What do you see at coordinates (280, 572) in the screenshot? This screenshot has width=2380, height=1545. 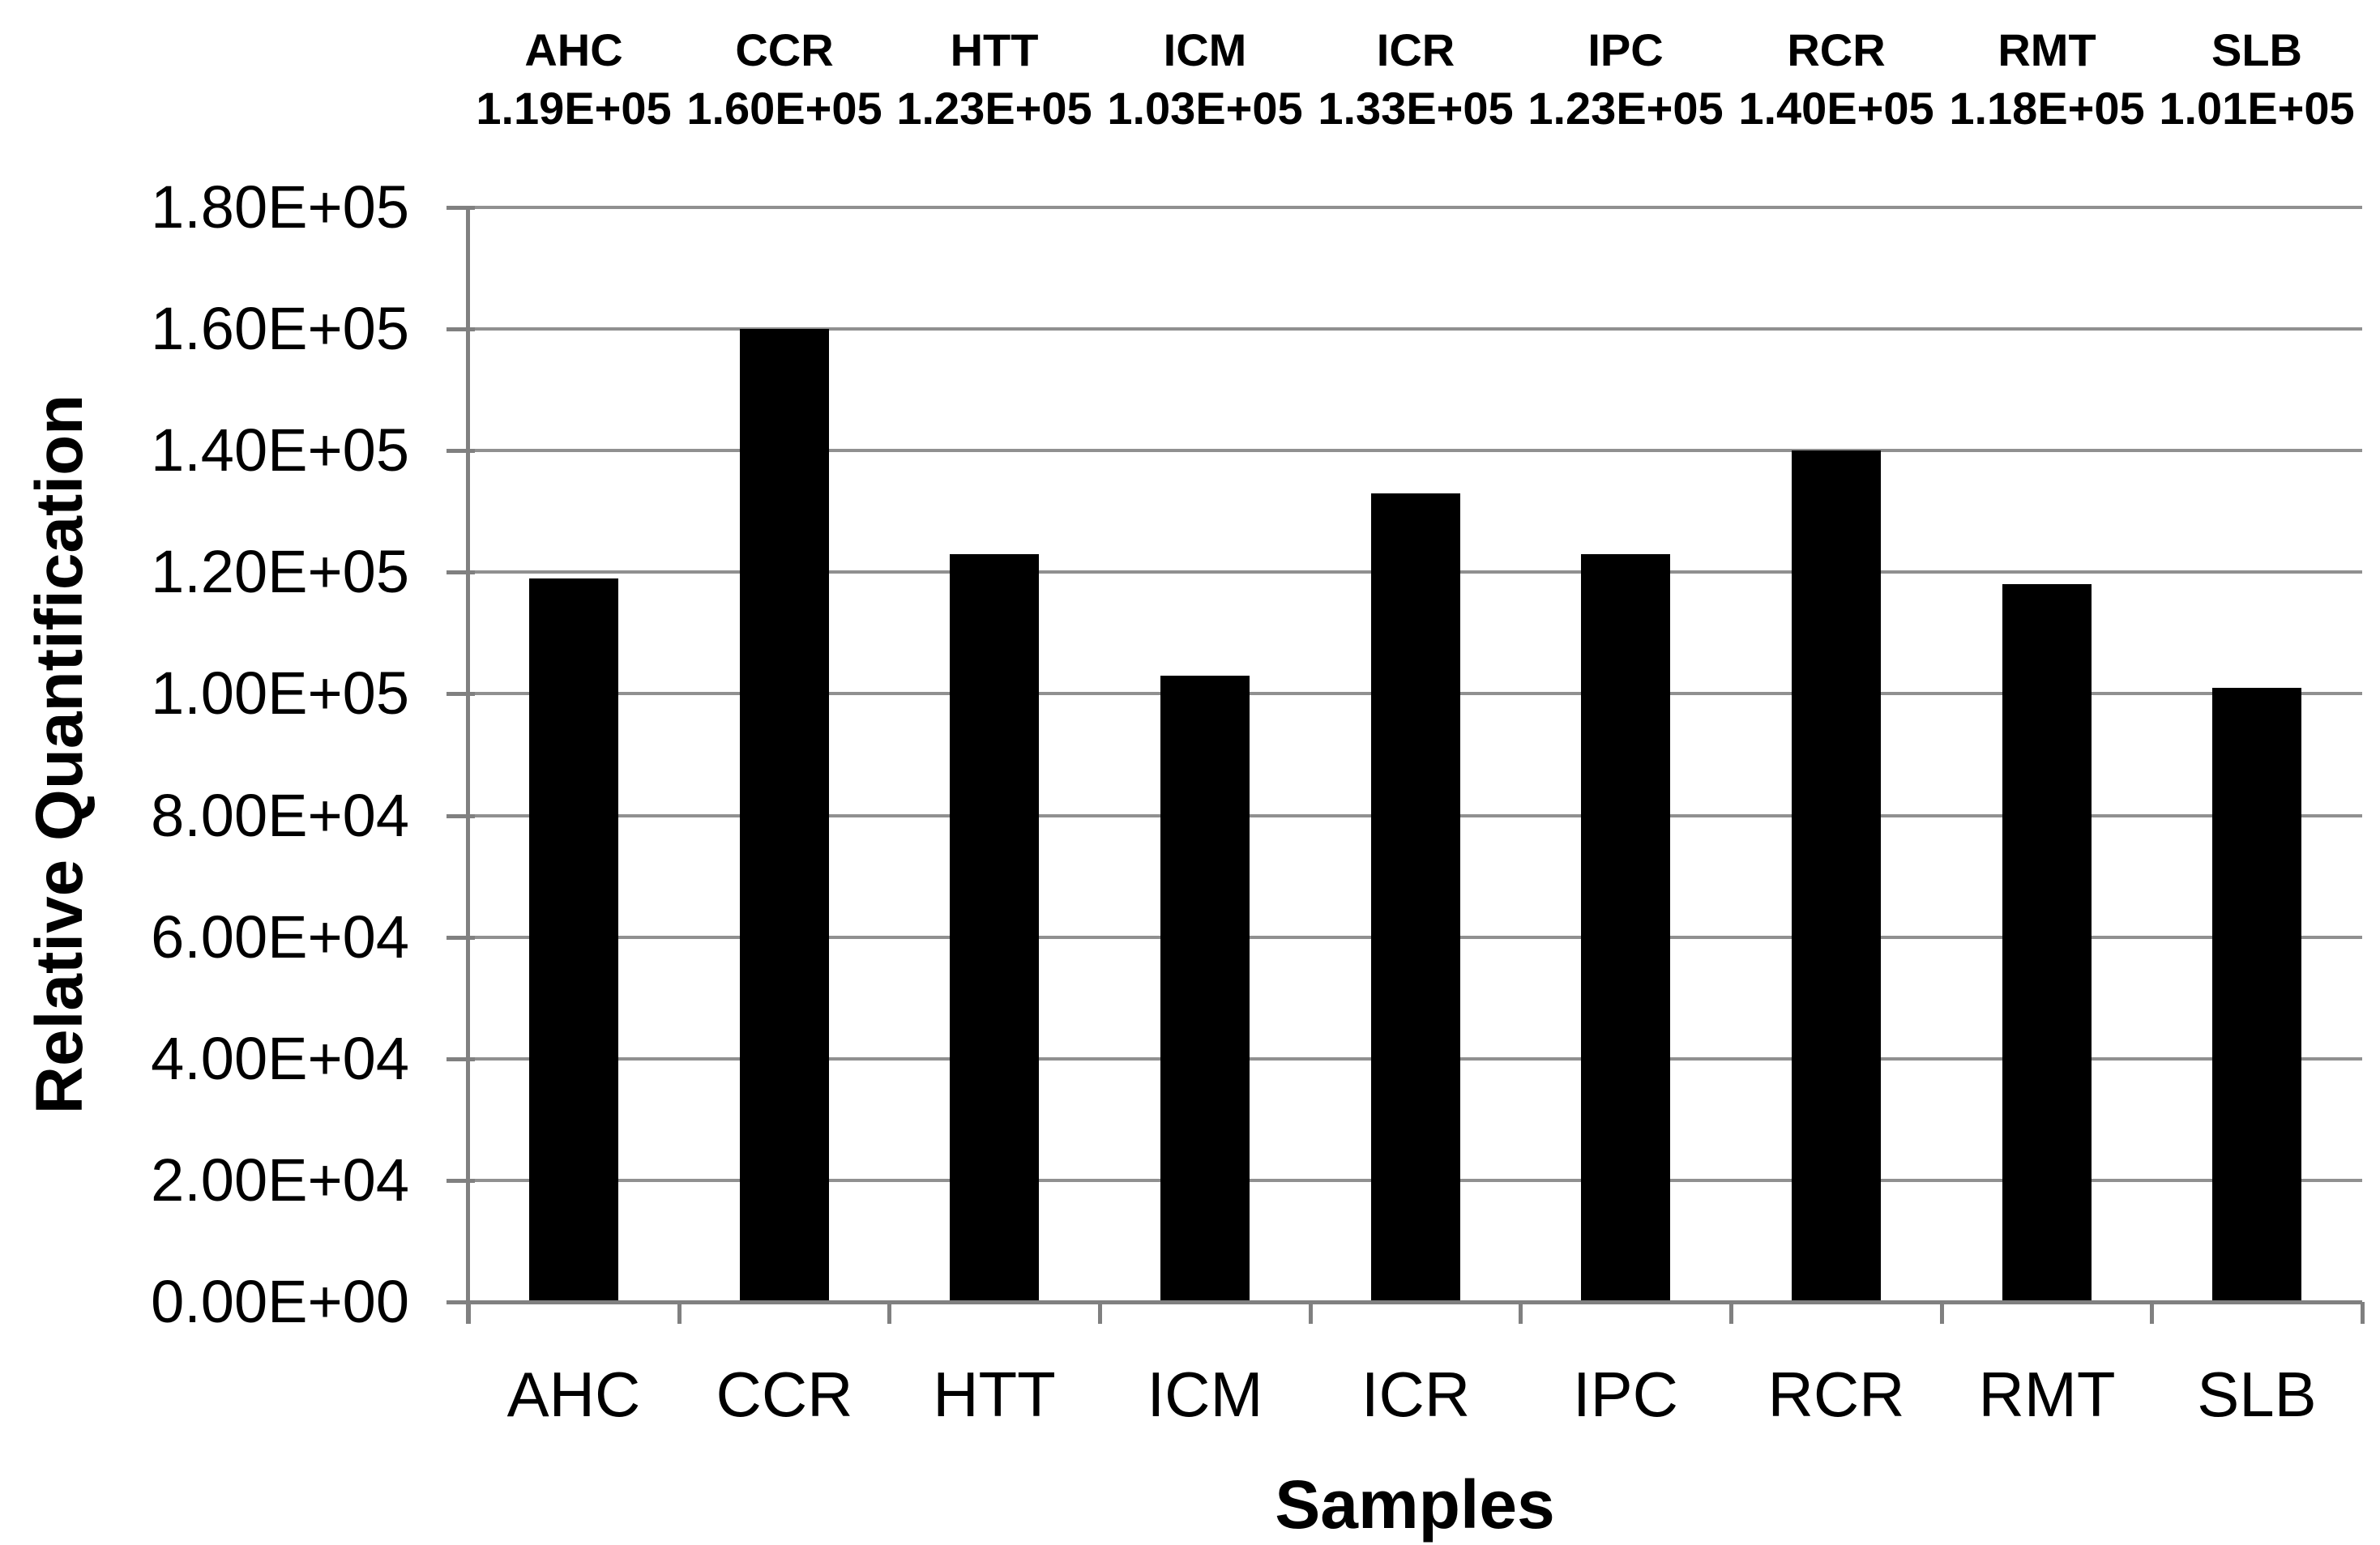 I see `y-tick-label: 1.20E+05` at bounding box center [280, 572].